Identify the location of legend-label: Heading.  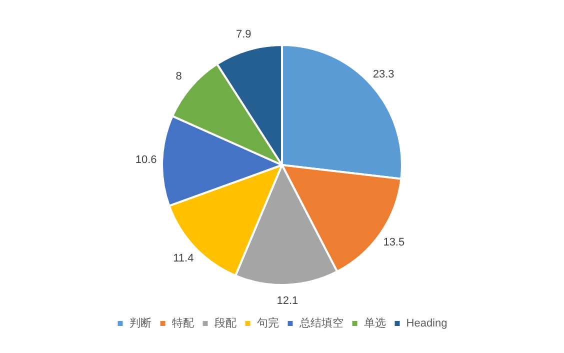
(427, 324).